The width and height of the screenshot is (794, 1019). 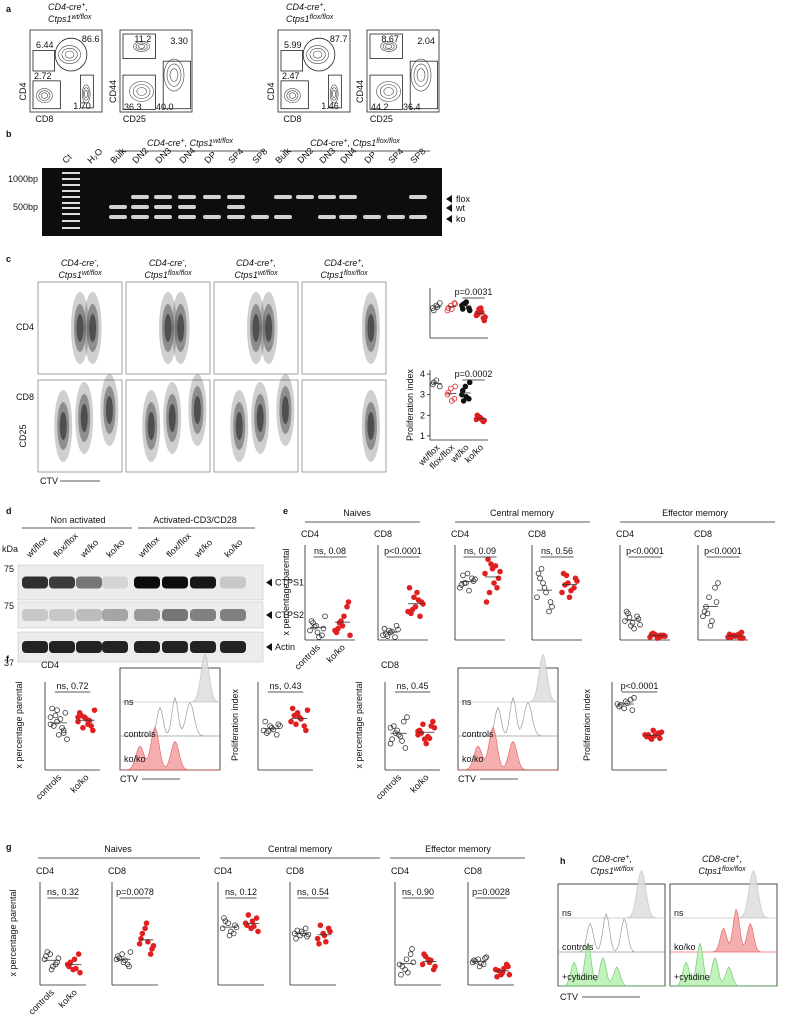 What do you see at coordinates (426, 41) in the screenshot?
I see `gate-value: 2.04` at bounding box center [426, 41].